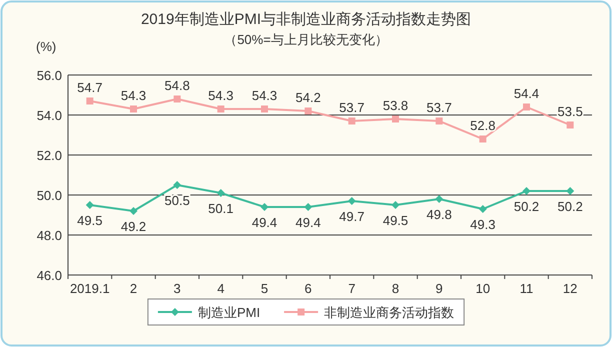  Describe the element at coordinates (308, 288) in the screenshot. I see `x-tick-label: 6` at that location.